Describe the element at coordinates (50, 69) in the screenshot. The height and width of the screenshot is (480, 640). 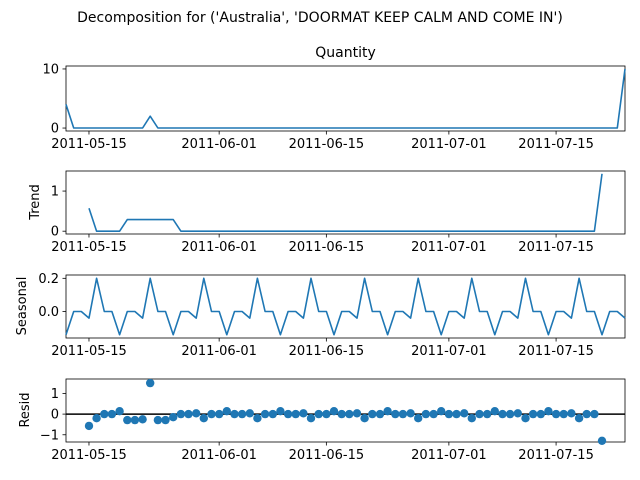
I see `y-tick-label: 10` at that location.